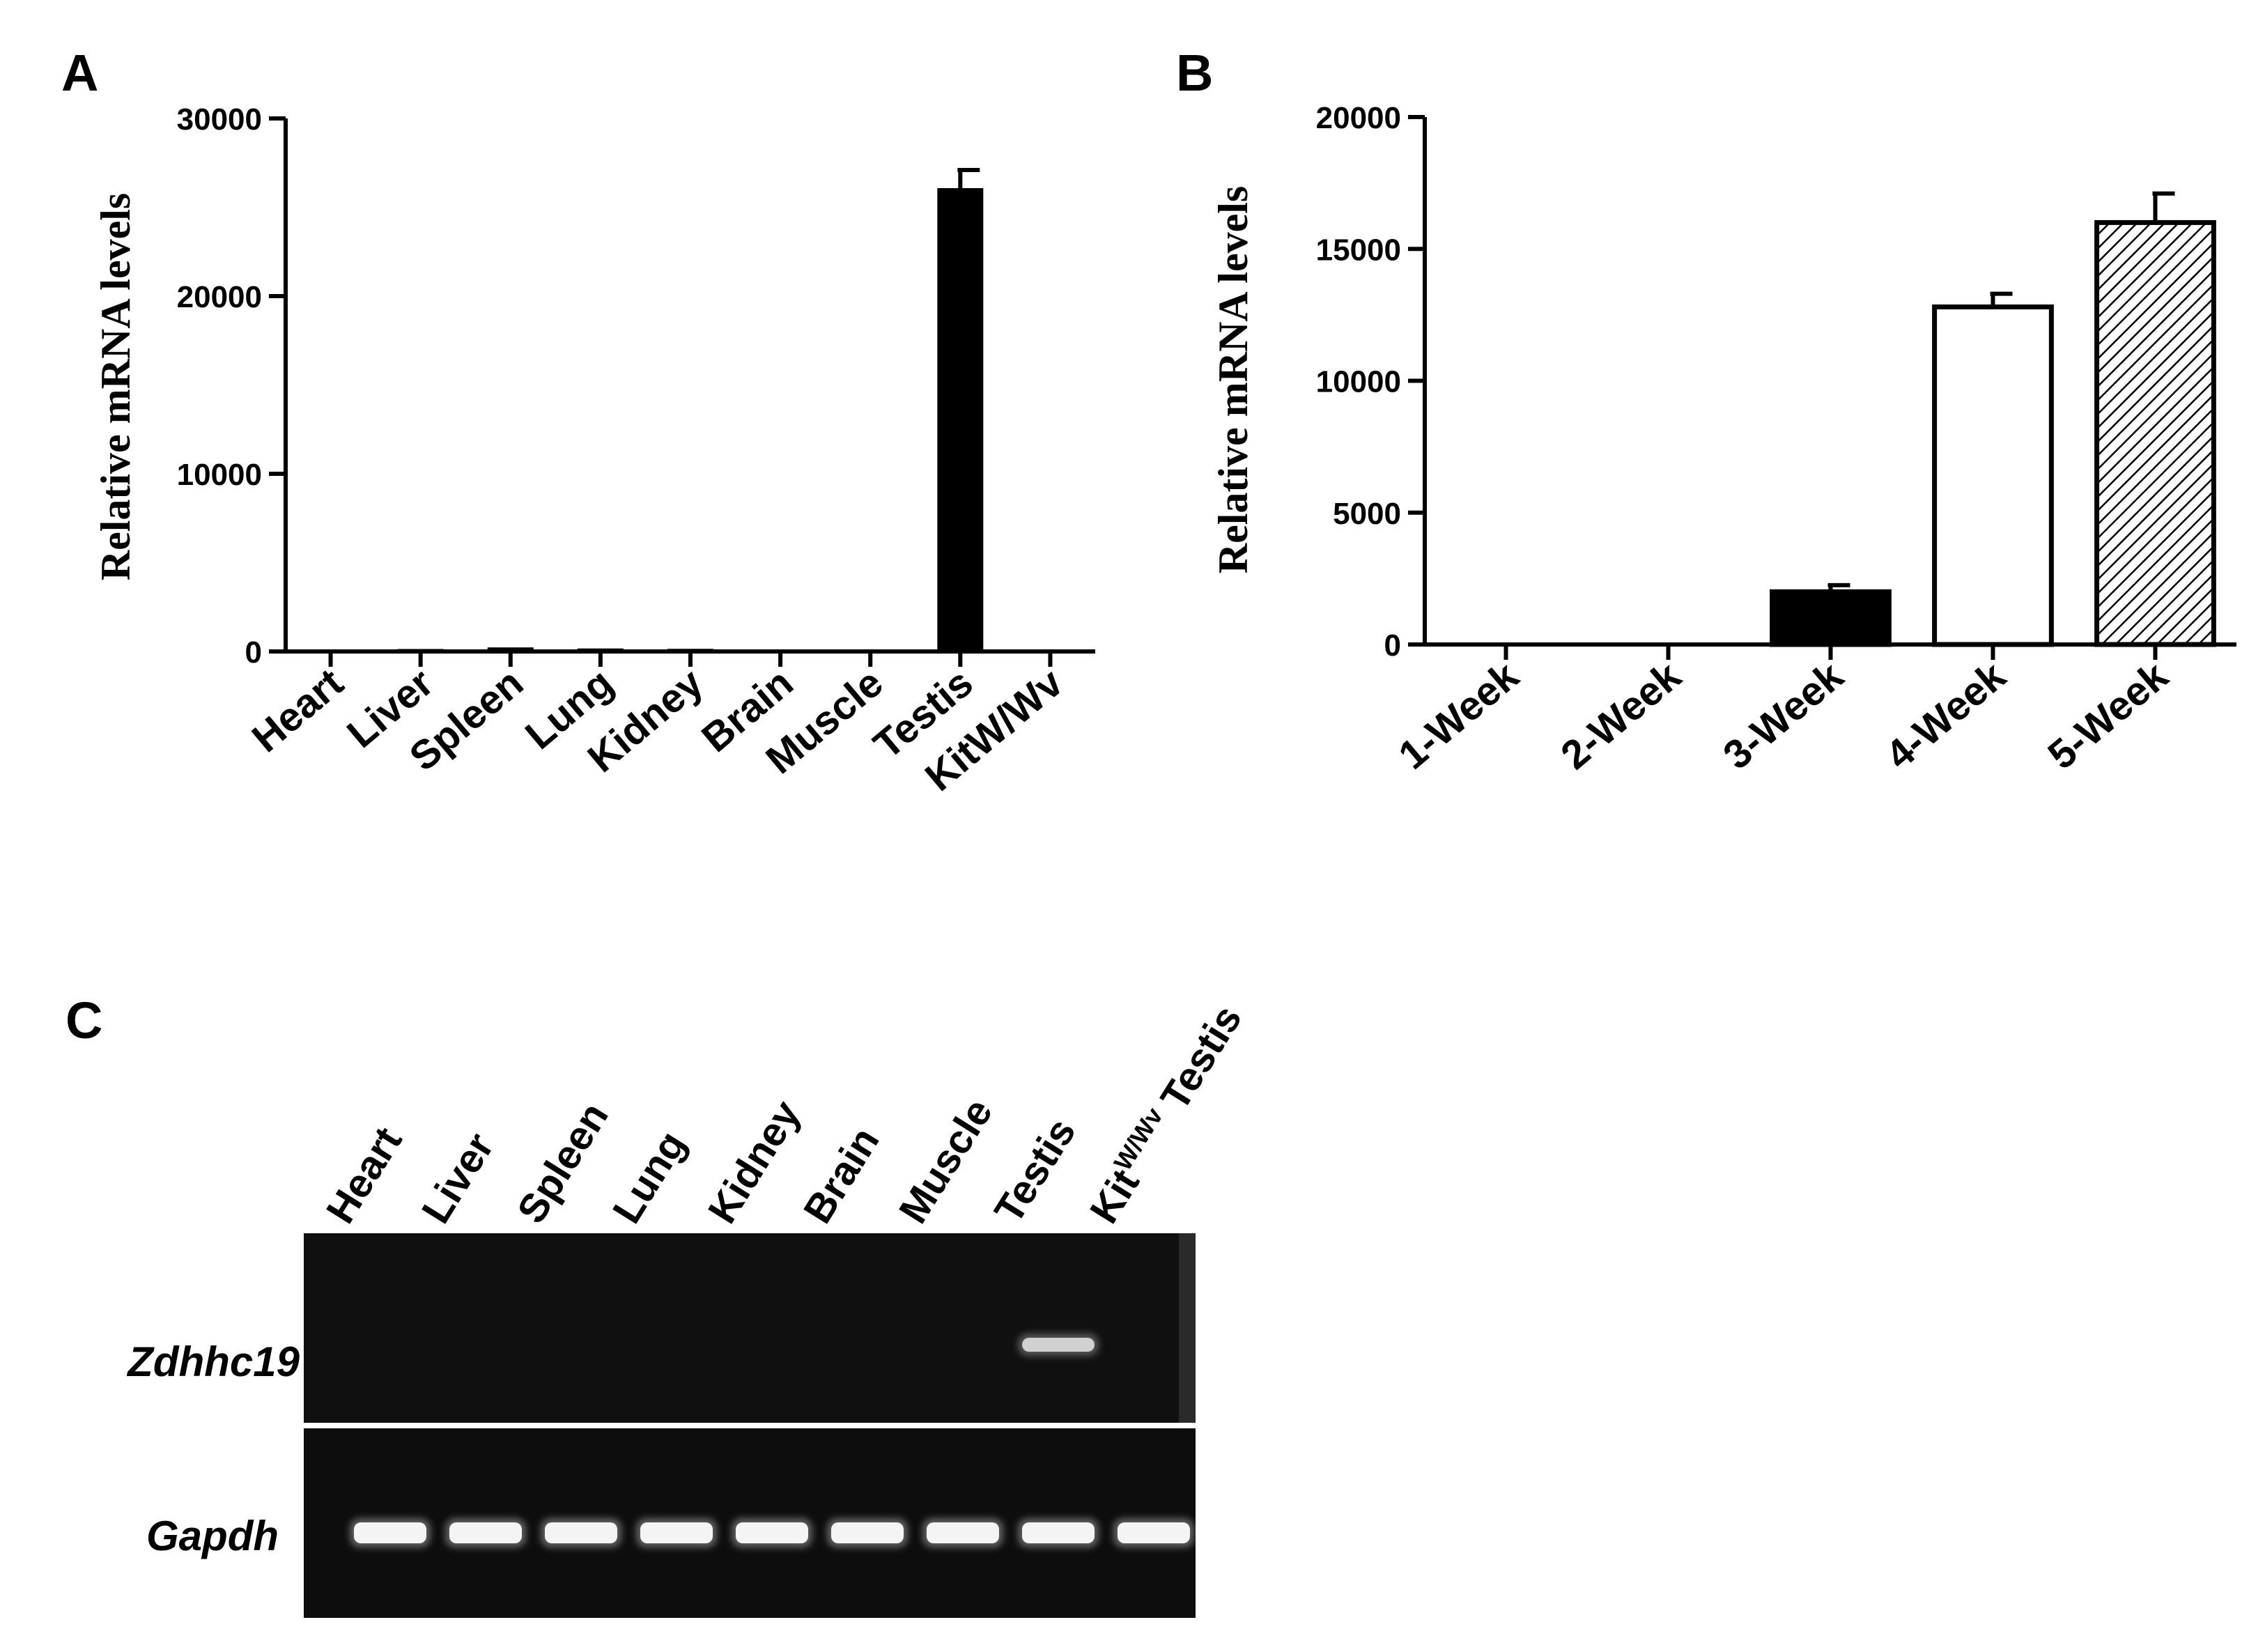  What do you see at coordinates (79, 73) in the screenshot?
I see `panel-letter-a: A` at bounding box center [79, 73].